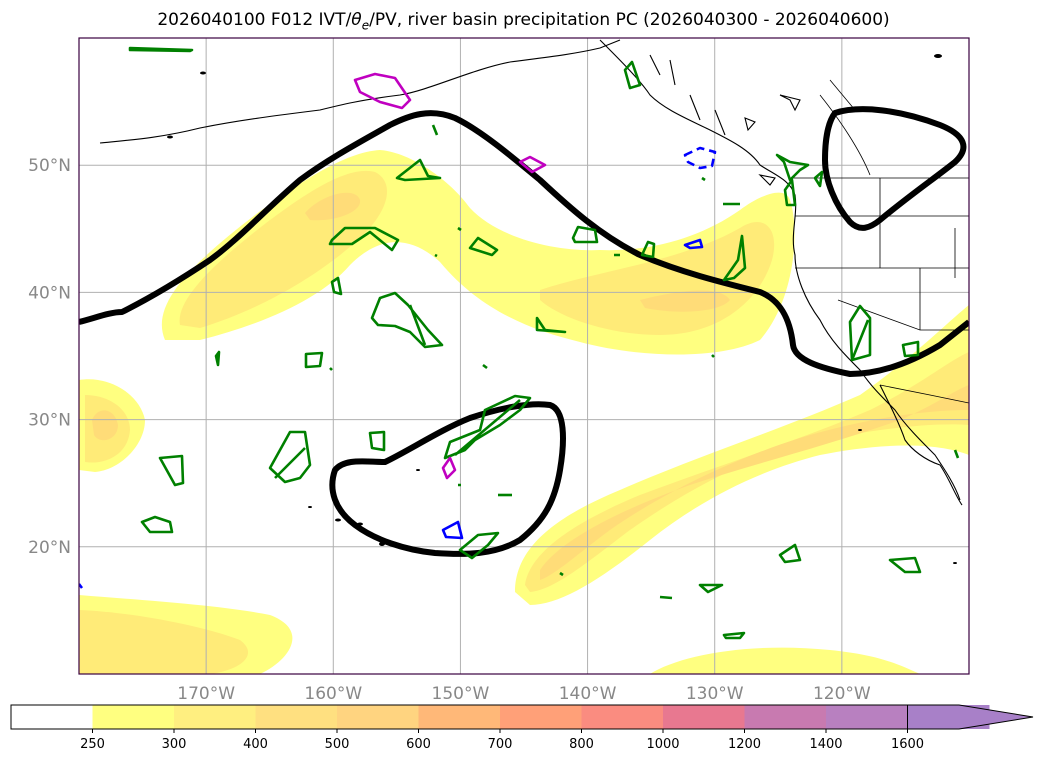  What do you see at coordinates (174, 744) in the screenshot?
I see `colorbar-tick-label: 300` at bounding box center [174, 744].